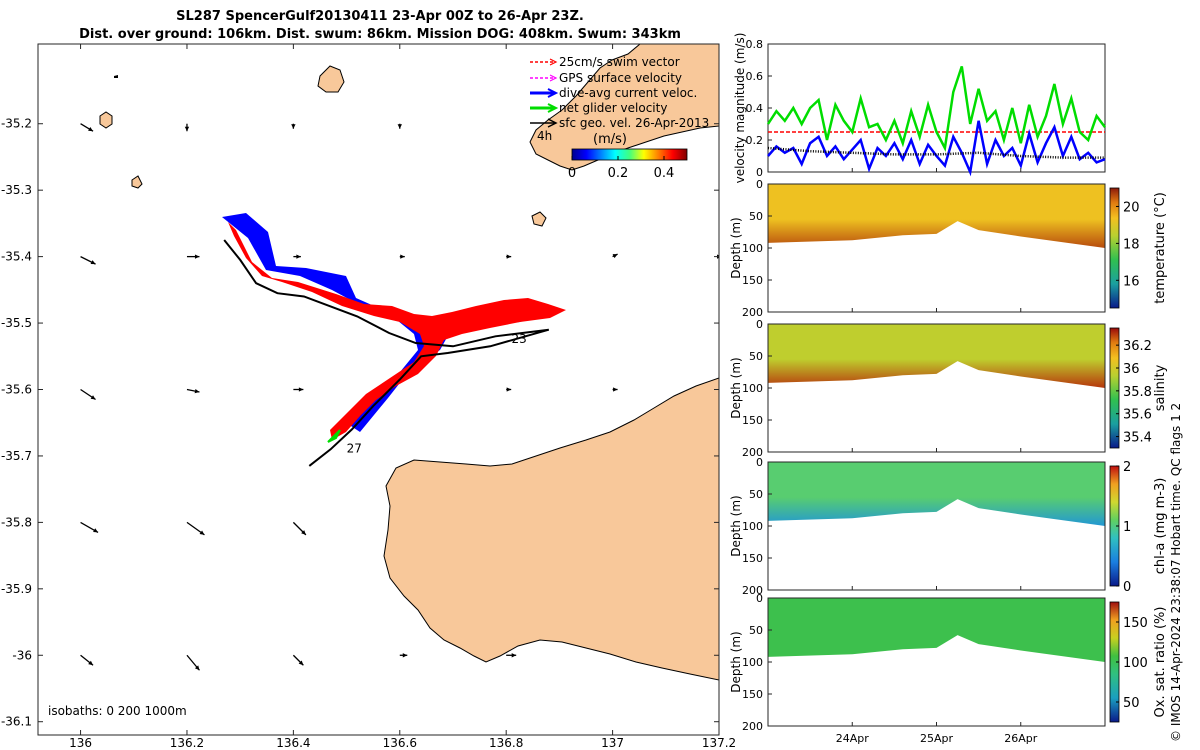  I want to click on map-colorbar: (m/s) 0 0.2 0.4, so click(628, 156).